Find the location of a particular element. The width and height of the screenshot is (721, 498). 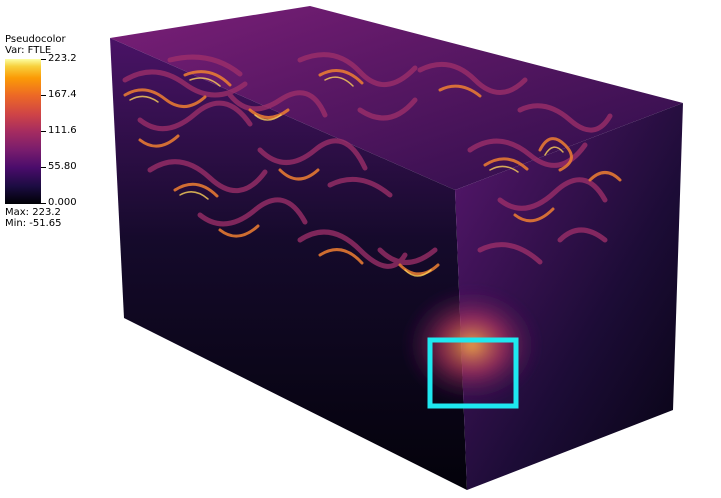

legend-tick-label: 0.000 is located at coordinates (62, 202).